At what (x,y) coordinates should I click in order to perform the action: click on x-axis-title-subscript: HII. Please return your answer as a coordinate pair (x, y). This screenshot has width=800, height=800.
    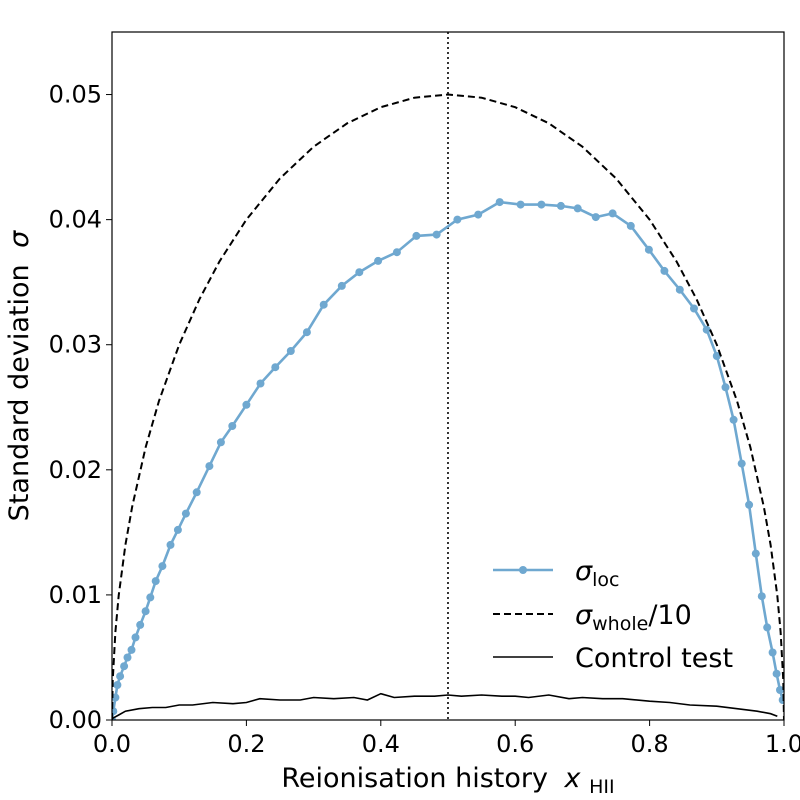
    Looking at the image, I should click on (602, 787).